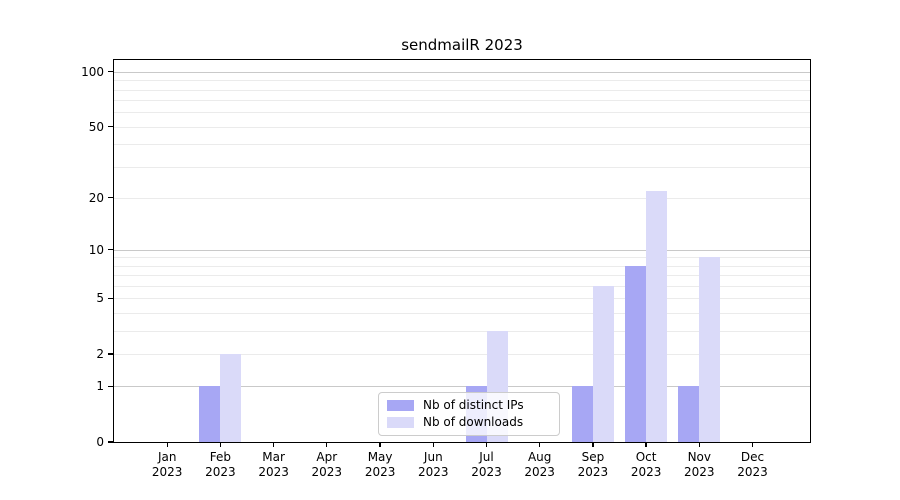 The image size is (900, 500). What do you see at coordinates (100, 353) in the screenshot?
I see `y-tick-label: 2` at bounding box center [100, 353].